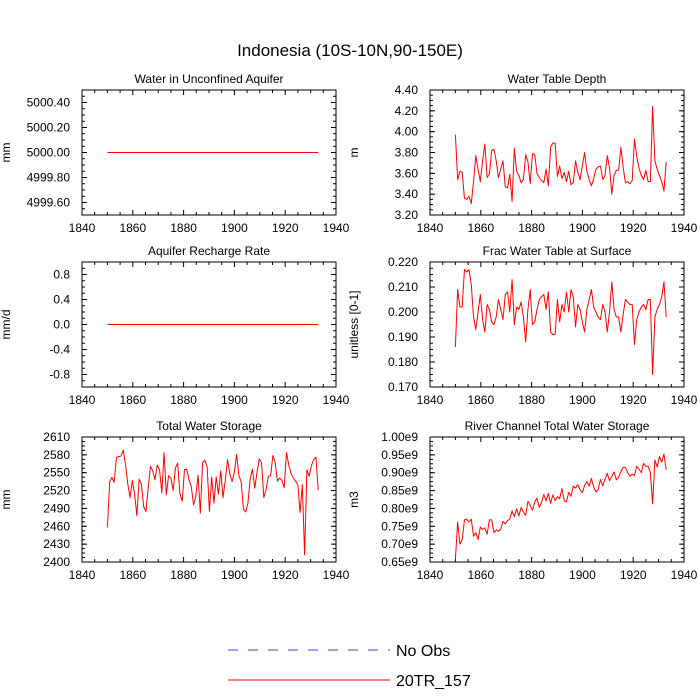 The image size is (700, 700). Describe the element at coordinates (399, 526) in the screenshot. I see `y-tick-label: 0.75e9` at that location.